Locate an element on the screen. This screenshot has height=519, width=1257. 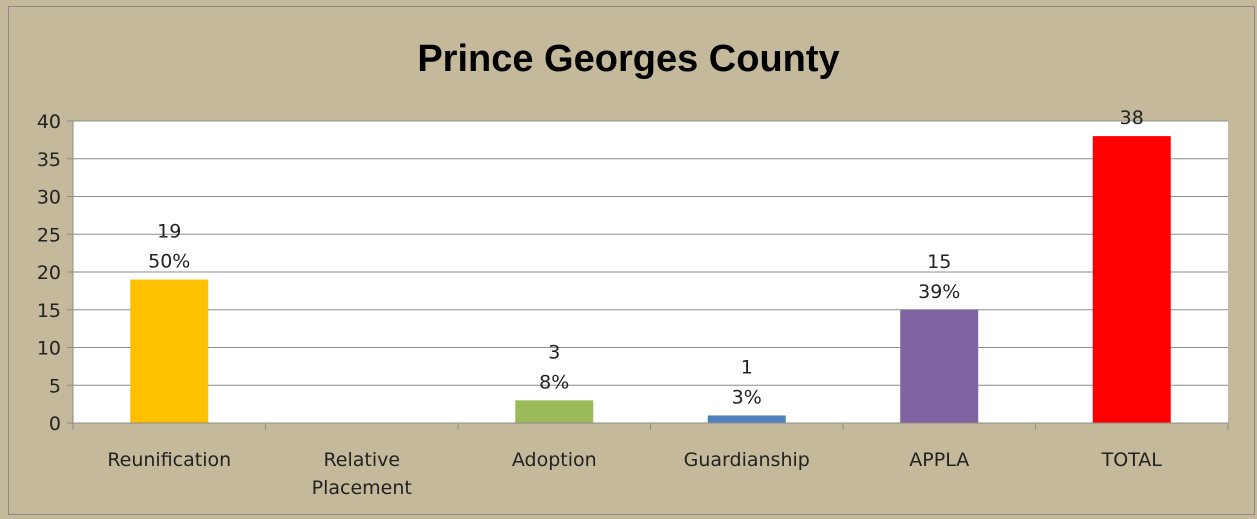
y-tick-label: 30 is located at coordinates (49, 198).